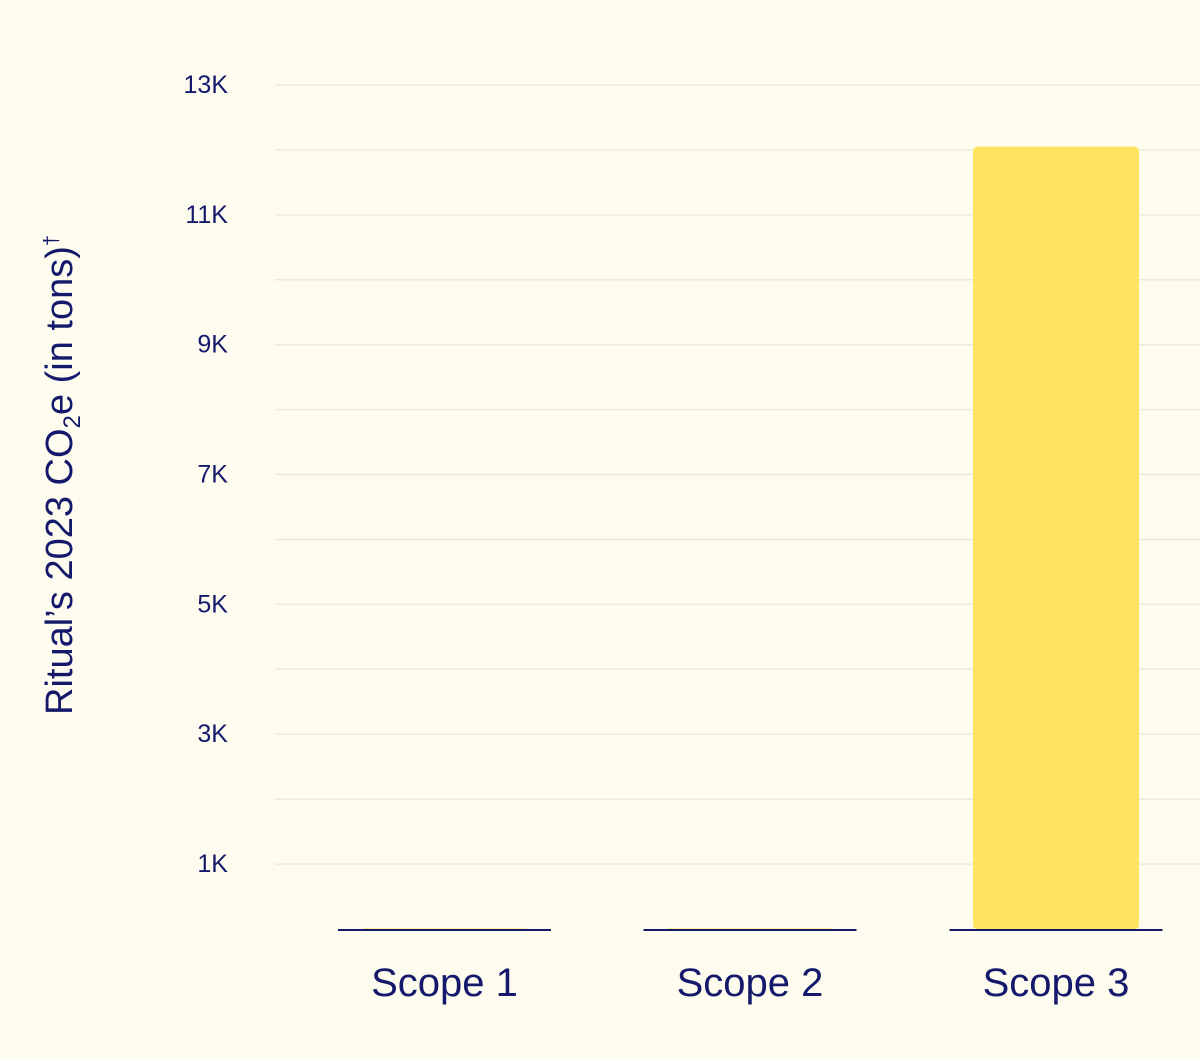 Image resolution: width=1200 pixels, height=1060 pixels. What do you see at coordinates (444, 983) in the screenshot?
I see `x-category-label: Scope 1` at bounding box center [444, 983].